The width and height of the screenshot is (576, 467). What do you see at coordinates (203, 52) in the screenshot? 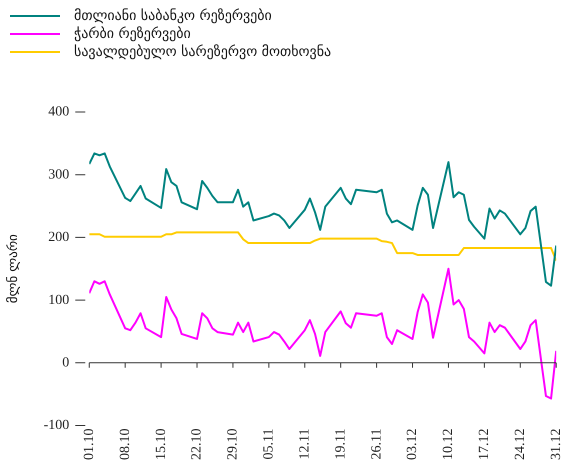
I see `legend-label: სავალდებულო სარეზერვო მოთხოვნა` at bounding box center [203, 52].